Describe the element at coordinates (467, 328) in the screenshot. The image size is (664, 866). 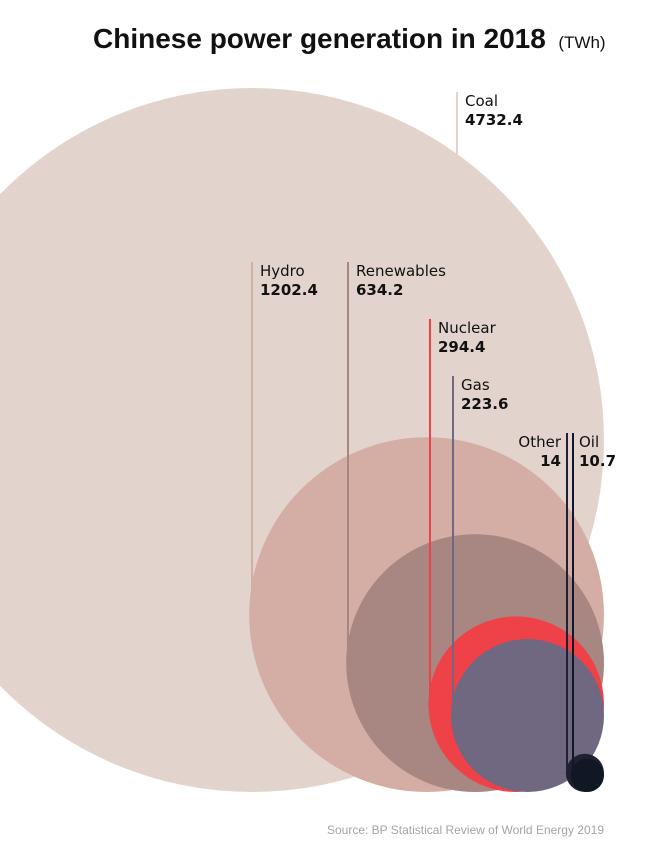
I see `label-name-nuclear: Nuclear` at that location.